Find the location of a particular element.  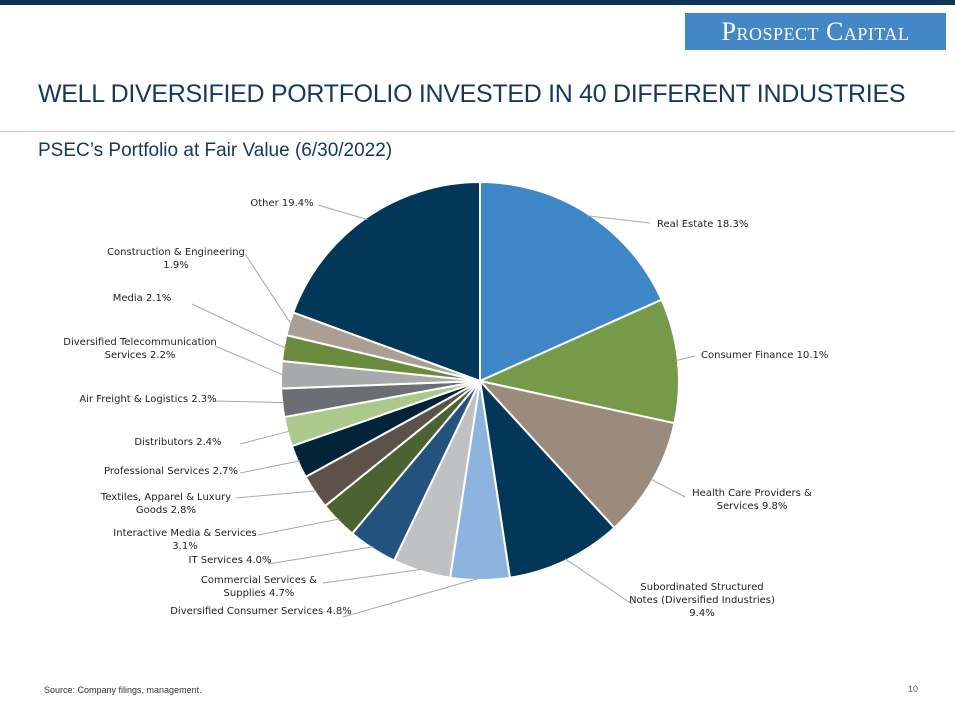

slice-label: Real Estate 18.3% is located at coordinates (702, 224).